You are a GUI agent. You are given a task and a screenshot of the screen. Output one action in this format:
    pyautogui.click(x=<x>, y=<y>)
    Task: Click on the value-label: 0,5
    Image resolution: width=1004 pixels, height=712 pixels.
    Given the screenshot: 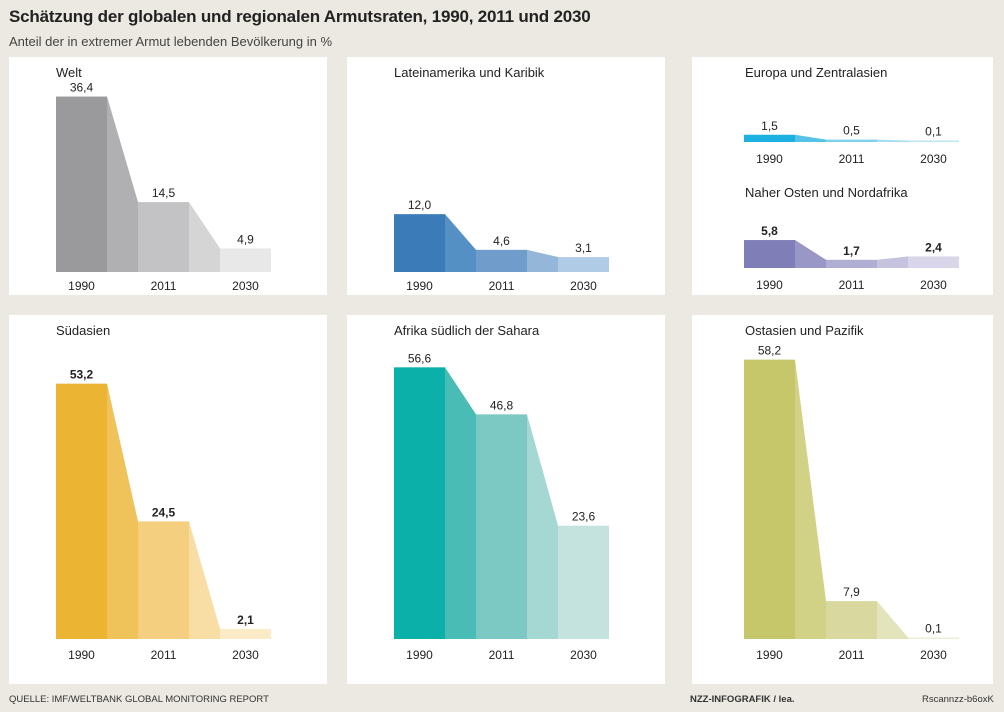 What is the action you would take?
    pyautogui.click(x=851, y=131)
    